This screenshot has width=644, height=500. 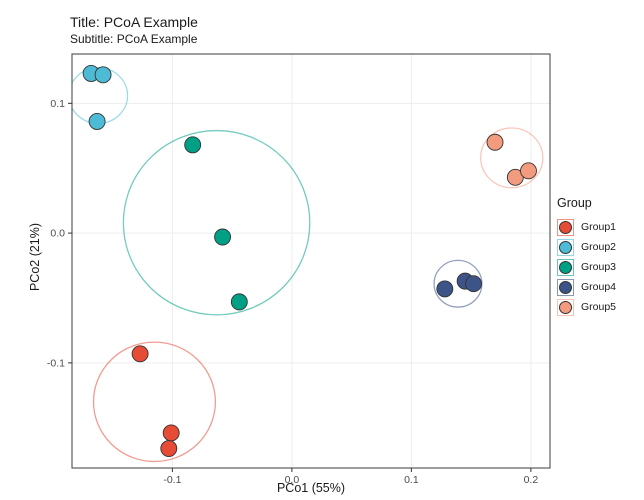 I want to click on legend-item-group1: Group1, so click(x=600, y=227).